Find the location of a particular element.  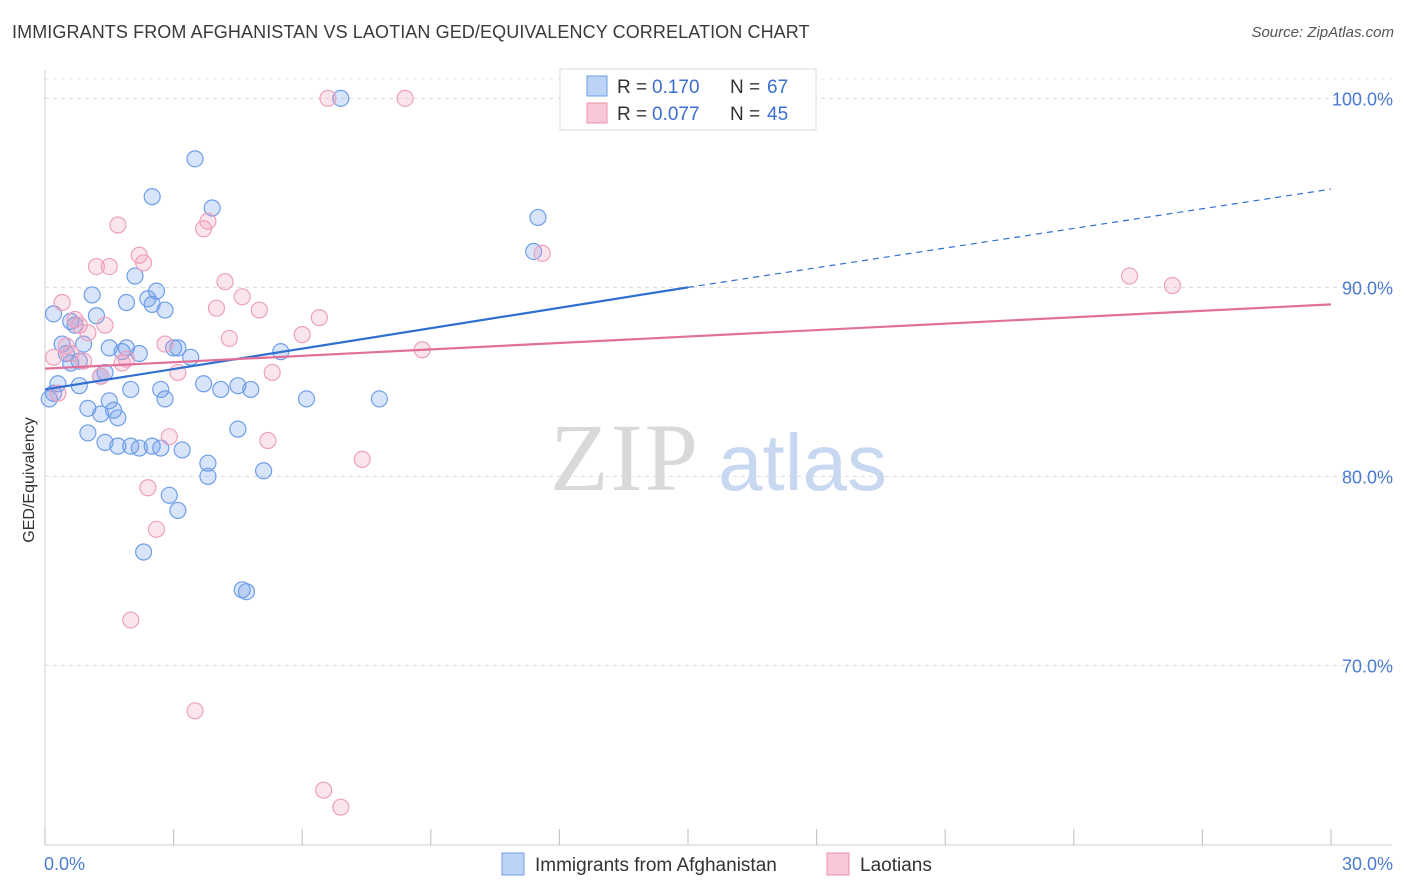

y-tick-labels: 70.0% 80.0% 90.0% 100.0% is located at coordinates (1362, 382).